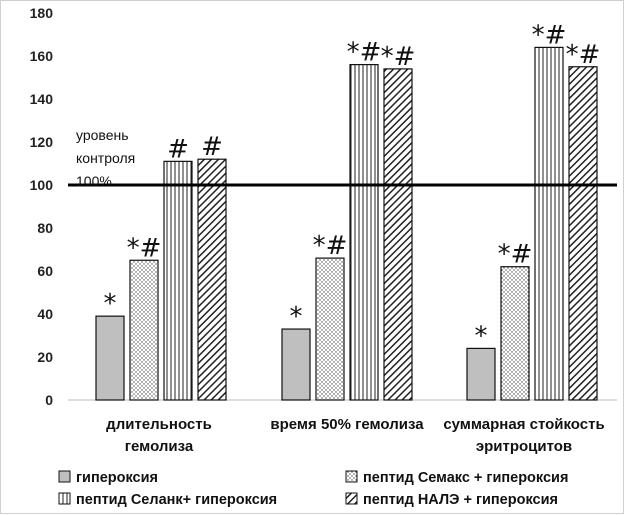  Describe the element at coordinates (460, 500) in the screenshot. I see `legend-label: пептид НАЛЭ + гипероксия` at that location.